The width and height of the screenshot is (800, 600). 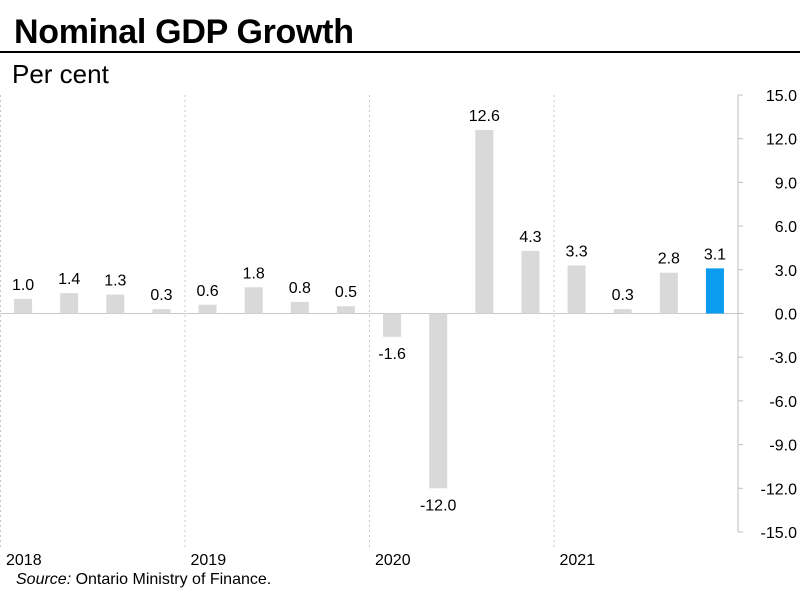 What do you see at coordinates (786, 227) in the screenshot?
I see `y-tick-label: 6.0` at bounding box center [786, 227].